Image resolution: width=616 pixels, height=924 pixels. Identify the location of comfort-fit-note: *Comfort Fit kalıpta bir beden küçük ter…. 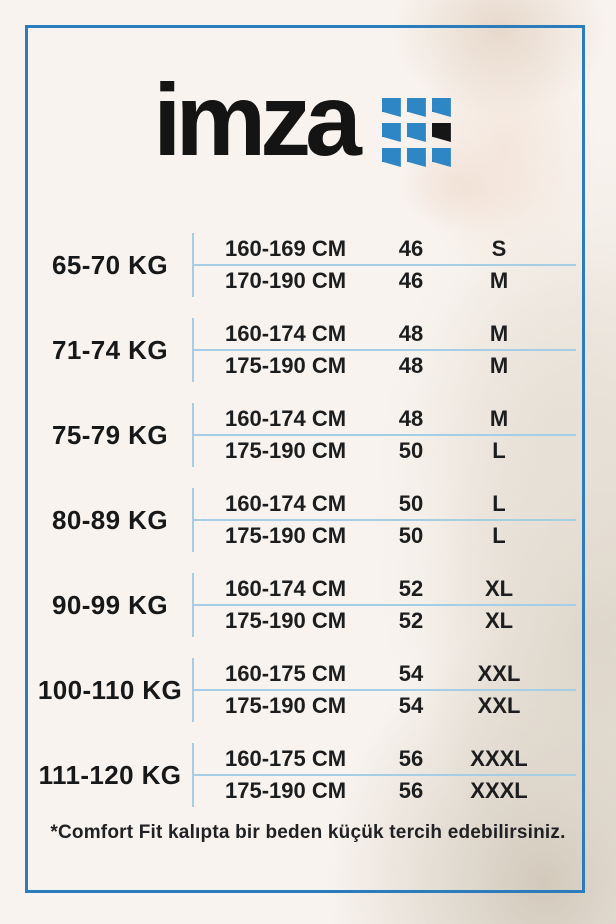
(308, 832).